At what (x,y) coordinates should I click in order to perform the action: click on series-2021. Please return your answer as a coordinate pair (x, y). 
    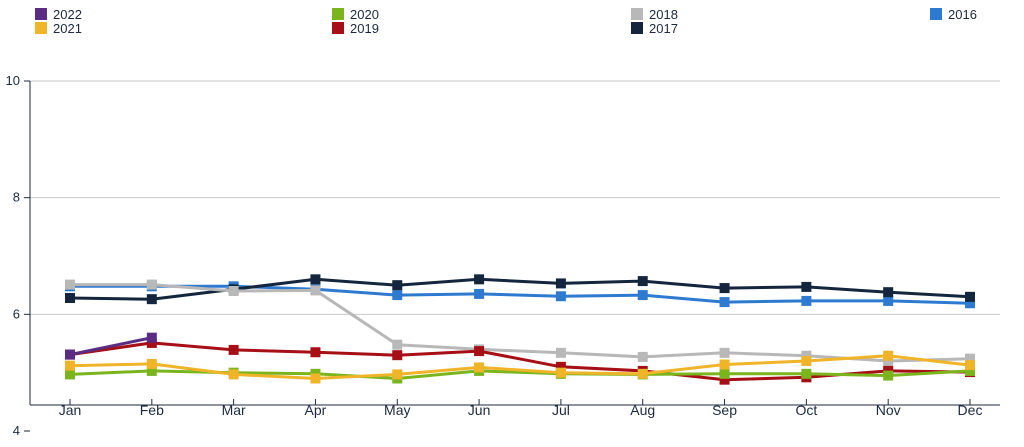
    Looking at the image, I should click on (520, 367).